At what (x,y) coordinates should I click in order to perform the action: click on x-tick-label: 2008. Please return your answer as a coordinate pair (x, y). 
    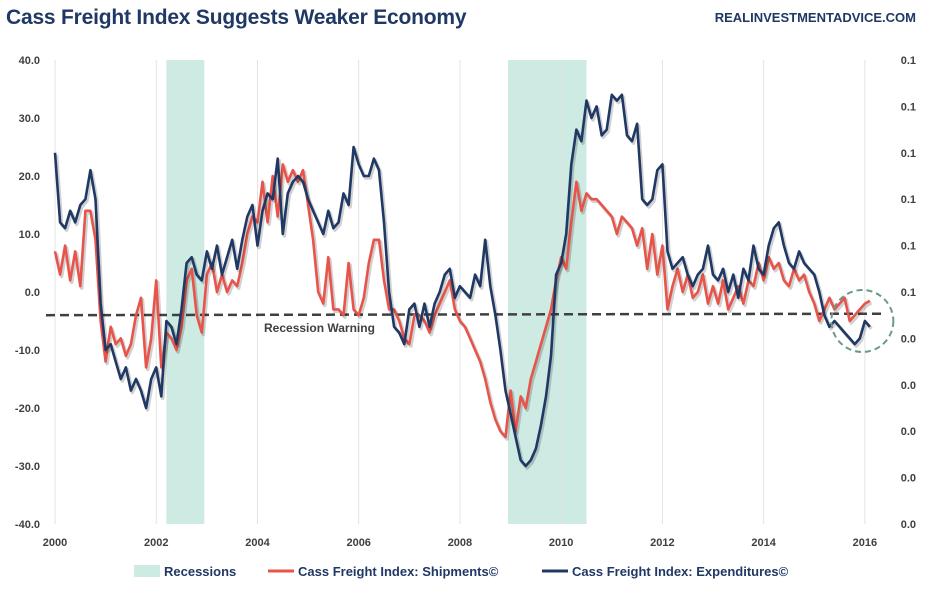
    Looking at the image, I should click on (460, 543).